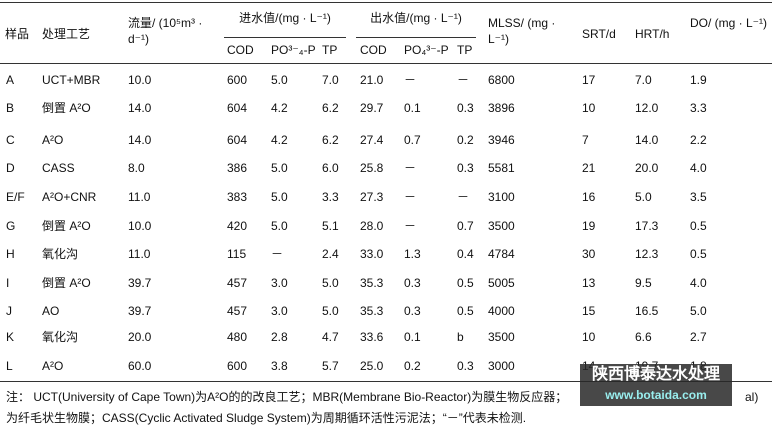  What do you see at coordinates (386, 63) in the screenshot?
I see `header-rule` at bounding box center [386, 63].